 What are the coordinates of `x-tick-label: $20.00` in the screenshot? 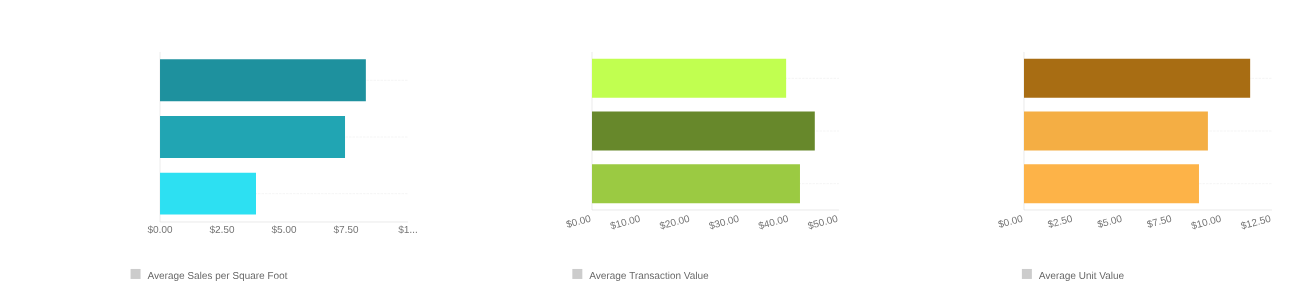 It's located at (674, 222).